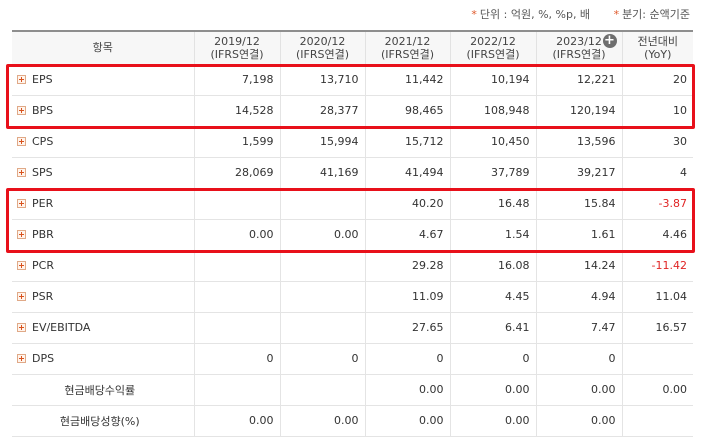 This screenshot has width=702, height=442. Describe the element at coordinates (407, 173) in the screenshot. I see `value-cell: 41,494` at that location.